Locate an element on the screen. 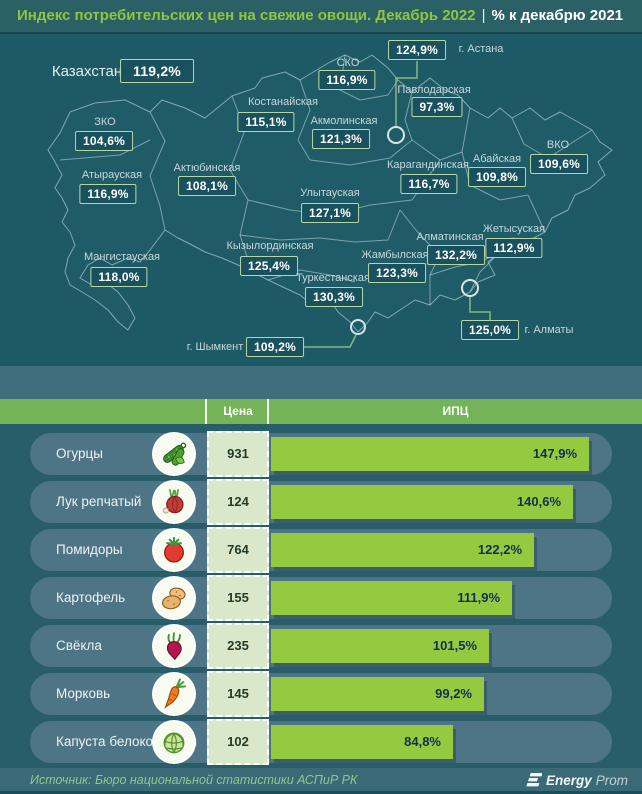  table-row: Лук репчатый 124 140,6% is located at coordinates (321, 502).